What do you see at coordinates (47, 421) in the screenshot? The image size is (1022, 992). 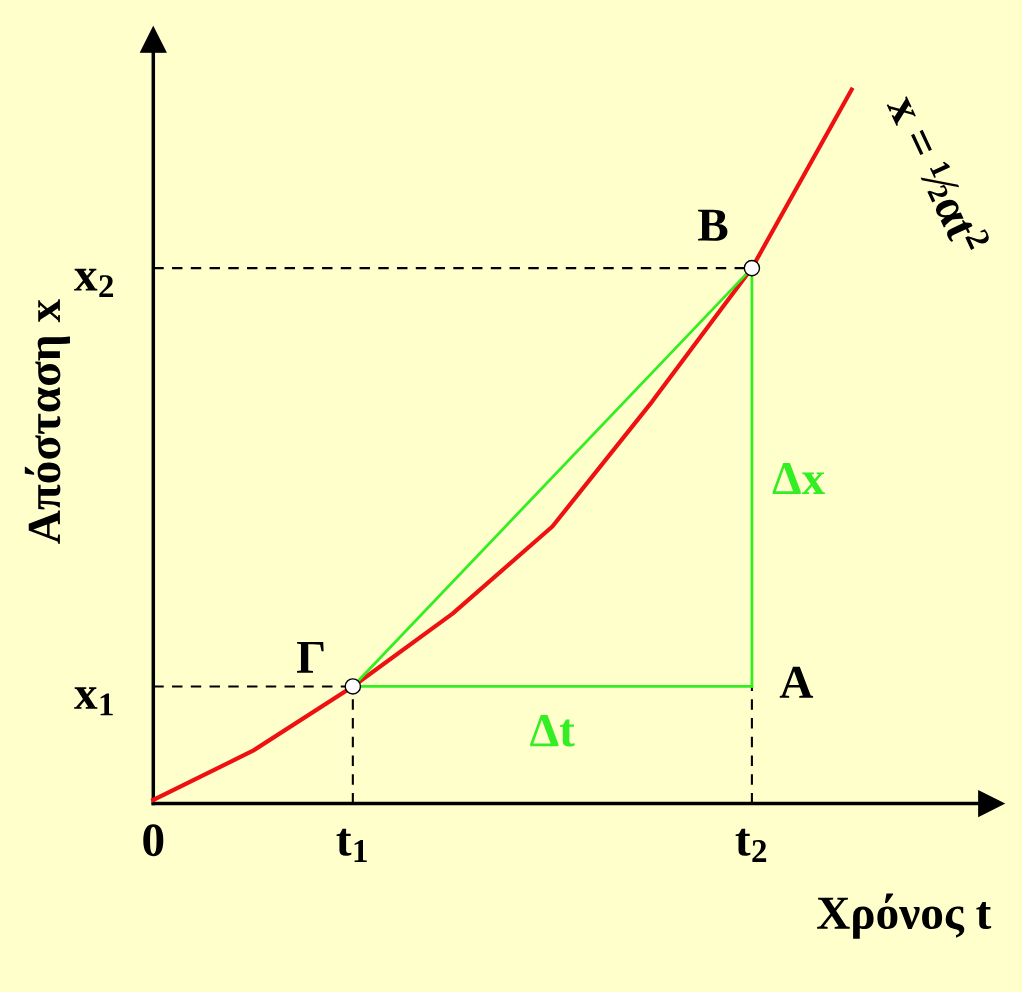 I see `y-axis-title: Απόσταση x` at bounding box center [47, 421].